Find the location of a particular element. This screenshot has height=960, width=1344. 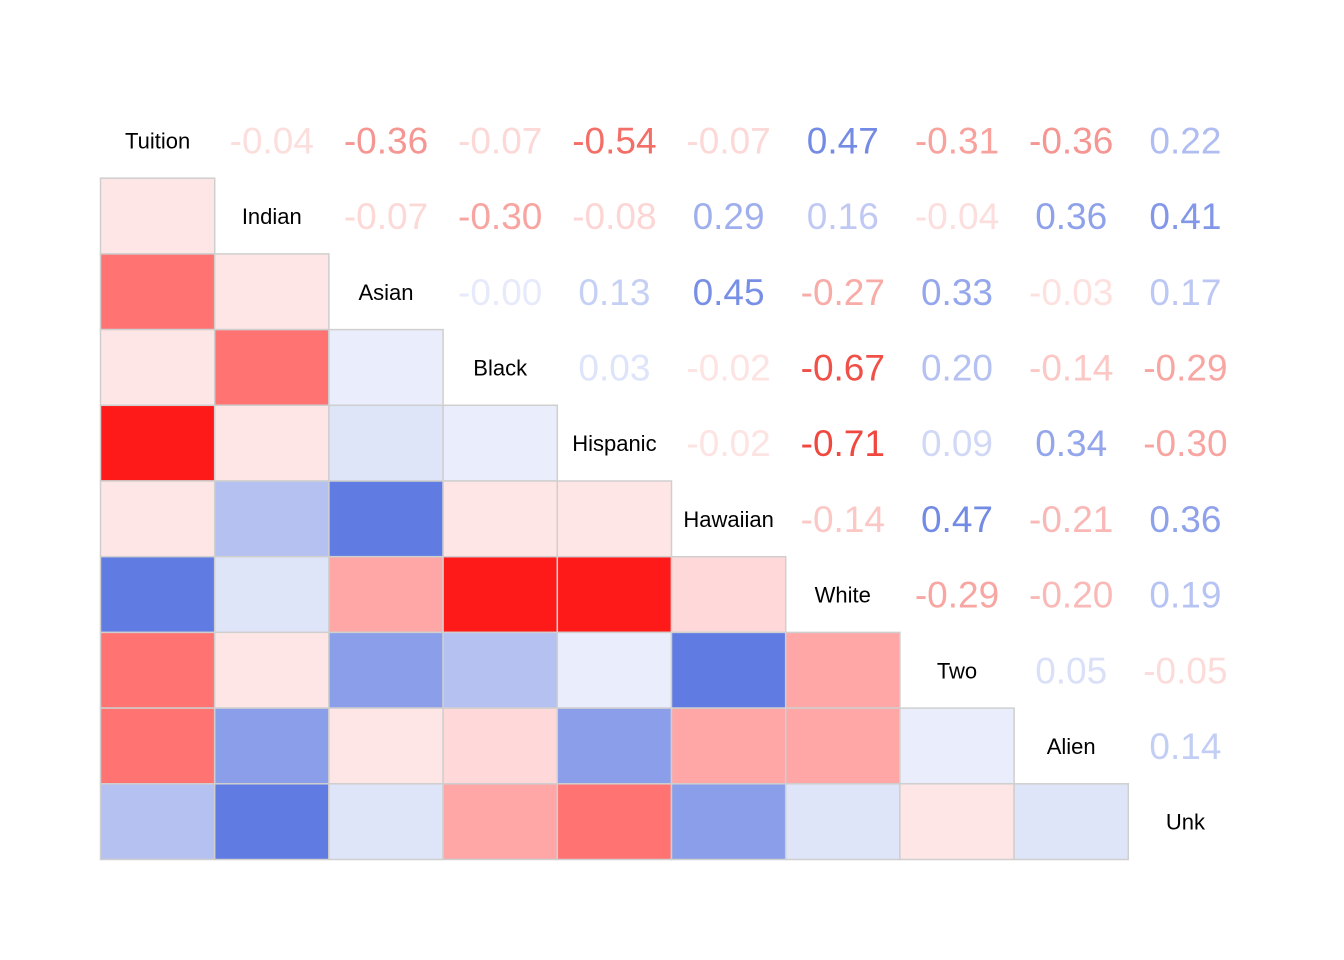

coef-asian-alien: -0.03 is located at coordinates (1071, 292).